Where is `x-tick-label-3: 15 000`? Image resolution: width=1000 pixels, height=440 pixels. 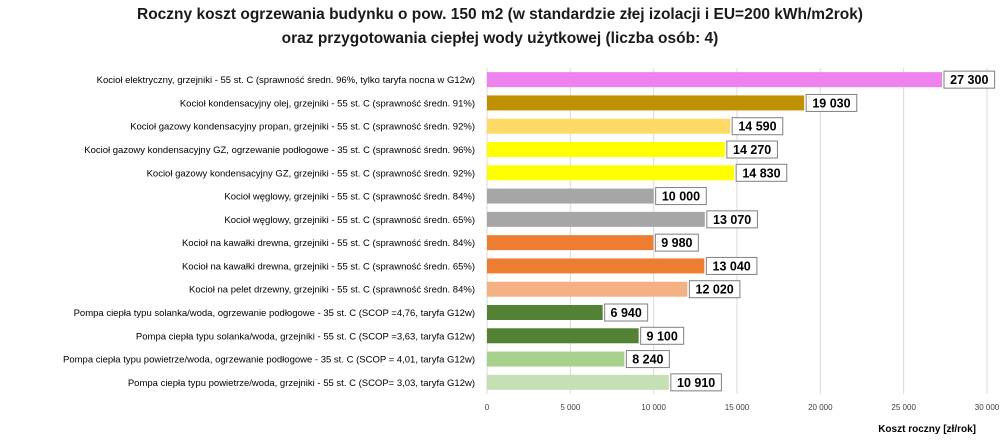 x-tick-label-3: 15 000 is located at coordinates (737, 407).